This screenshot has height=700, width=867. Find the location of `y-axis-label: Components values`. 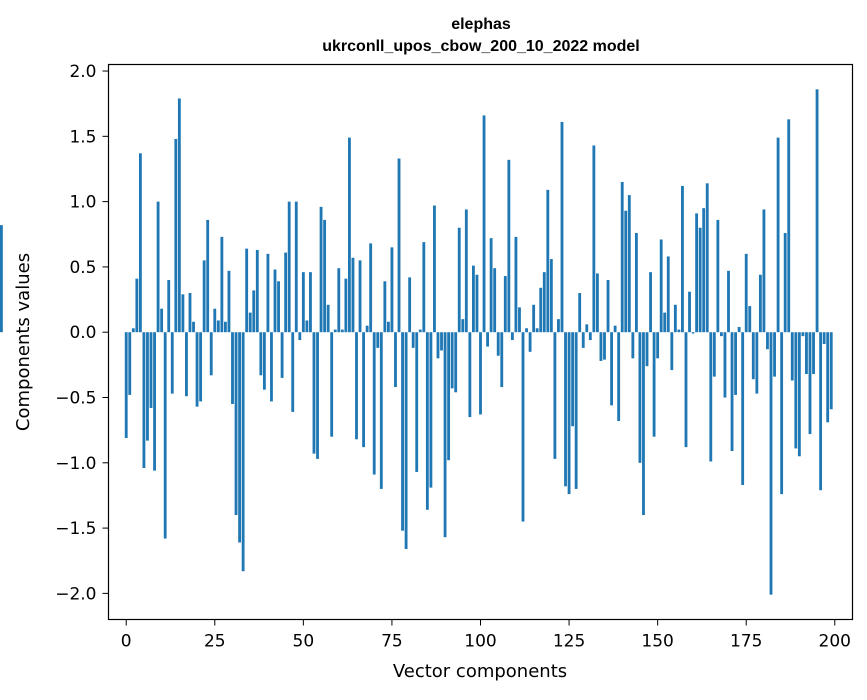

y-axis-label: Components values is located at coordinates (23, 342).